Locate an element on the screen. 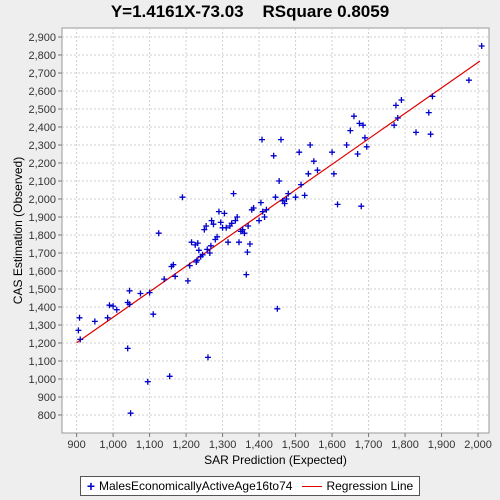 This screenshot has height=500, width=500. x-tick-label: 1,700 is located at coordinates (369, 445).